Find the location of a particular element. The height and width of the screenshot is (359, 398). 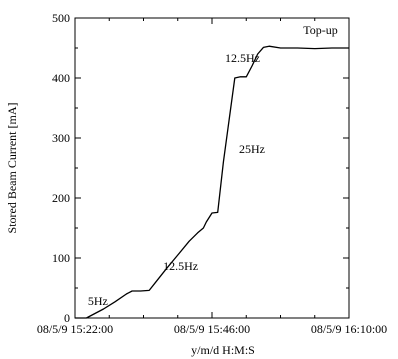

x-tick-label: 08/5/9 16:10:00 is located at coordinates (349, 329).